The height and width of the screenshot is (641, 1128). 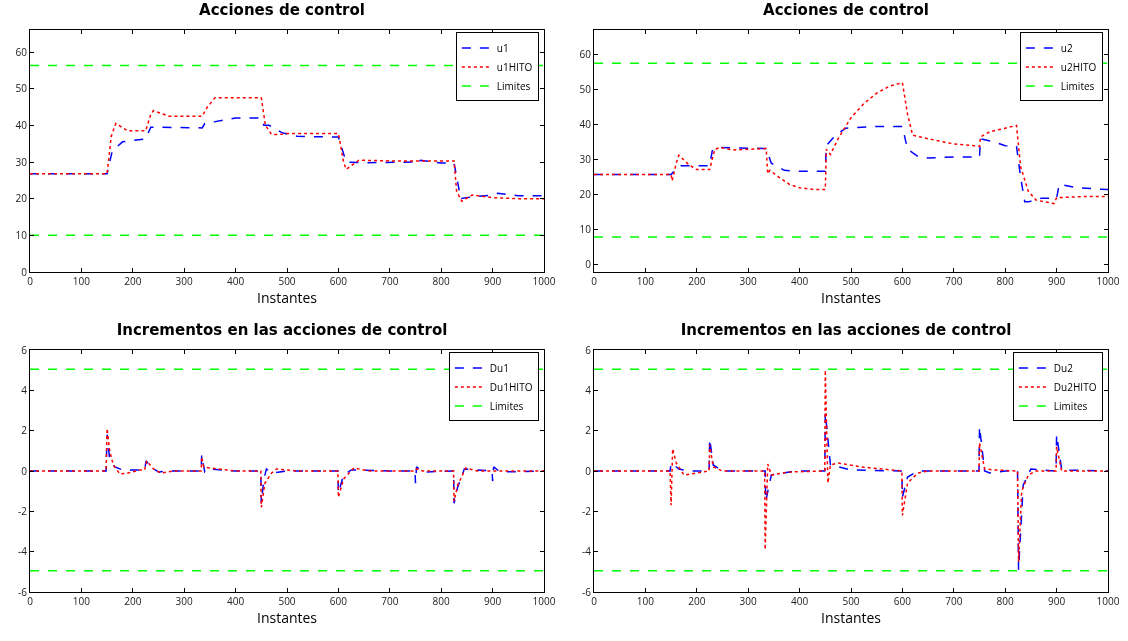 What do you see at coordinates (511, 386) in the screenshot?
I see `legend-label: Du1HITO` at bounding box center [511, 386].